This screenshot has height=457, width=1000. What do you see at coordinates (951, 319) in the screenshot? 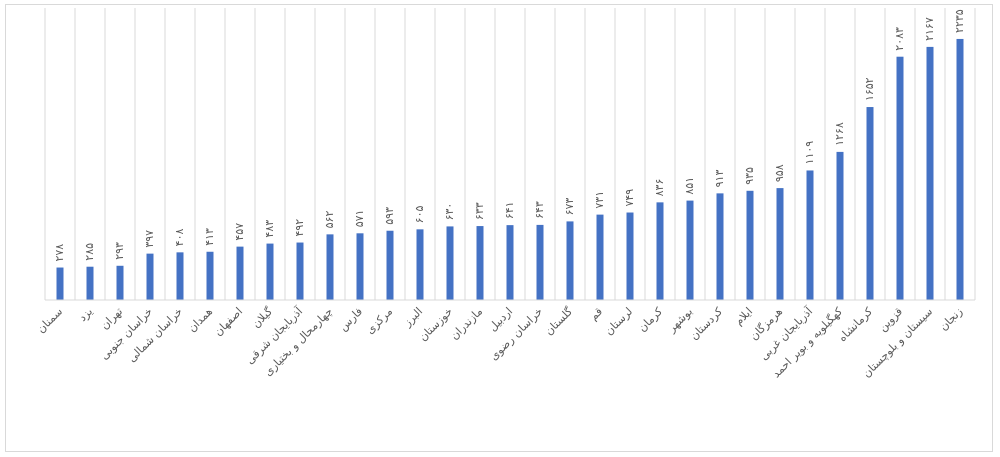
I see `category-label: زنجان` at bounding box center [951, 319].